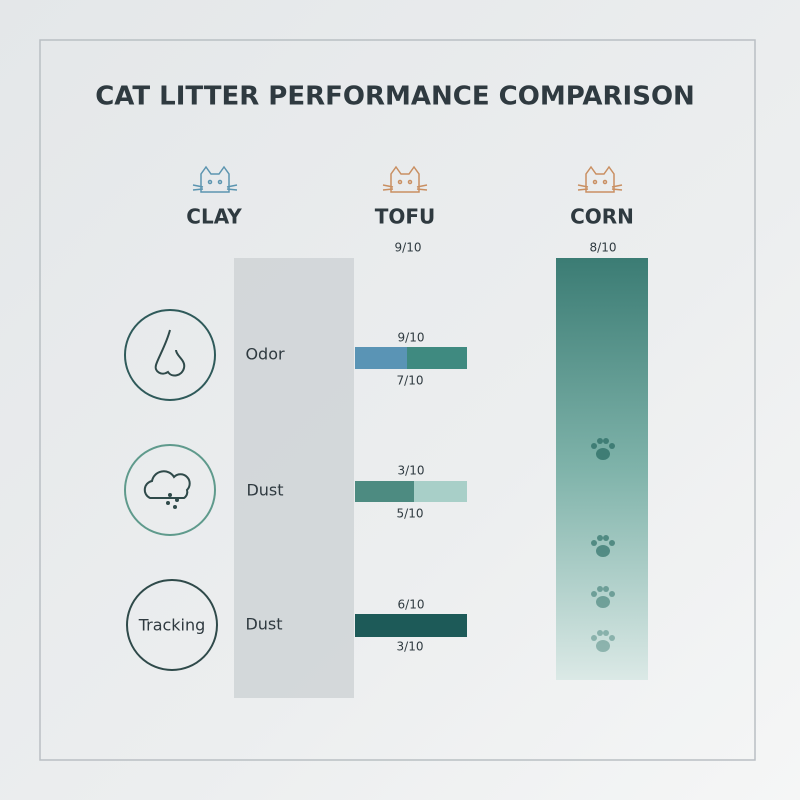  Describe the element at coordinates (410, 514) in the screenshot. I see `score-bottom: 5/10` at that location.